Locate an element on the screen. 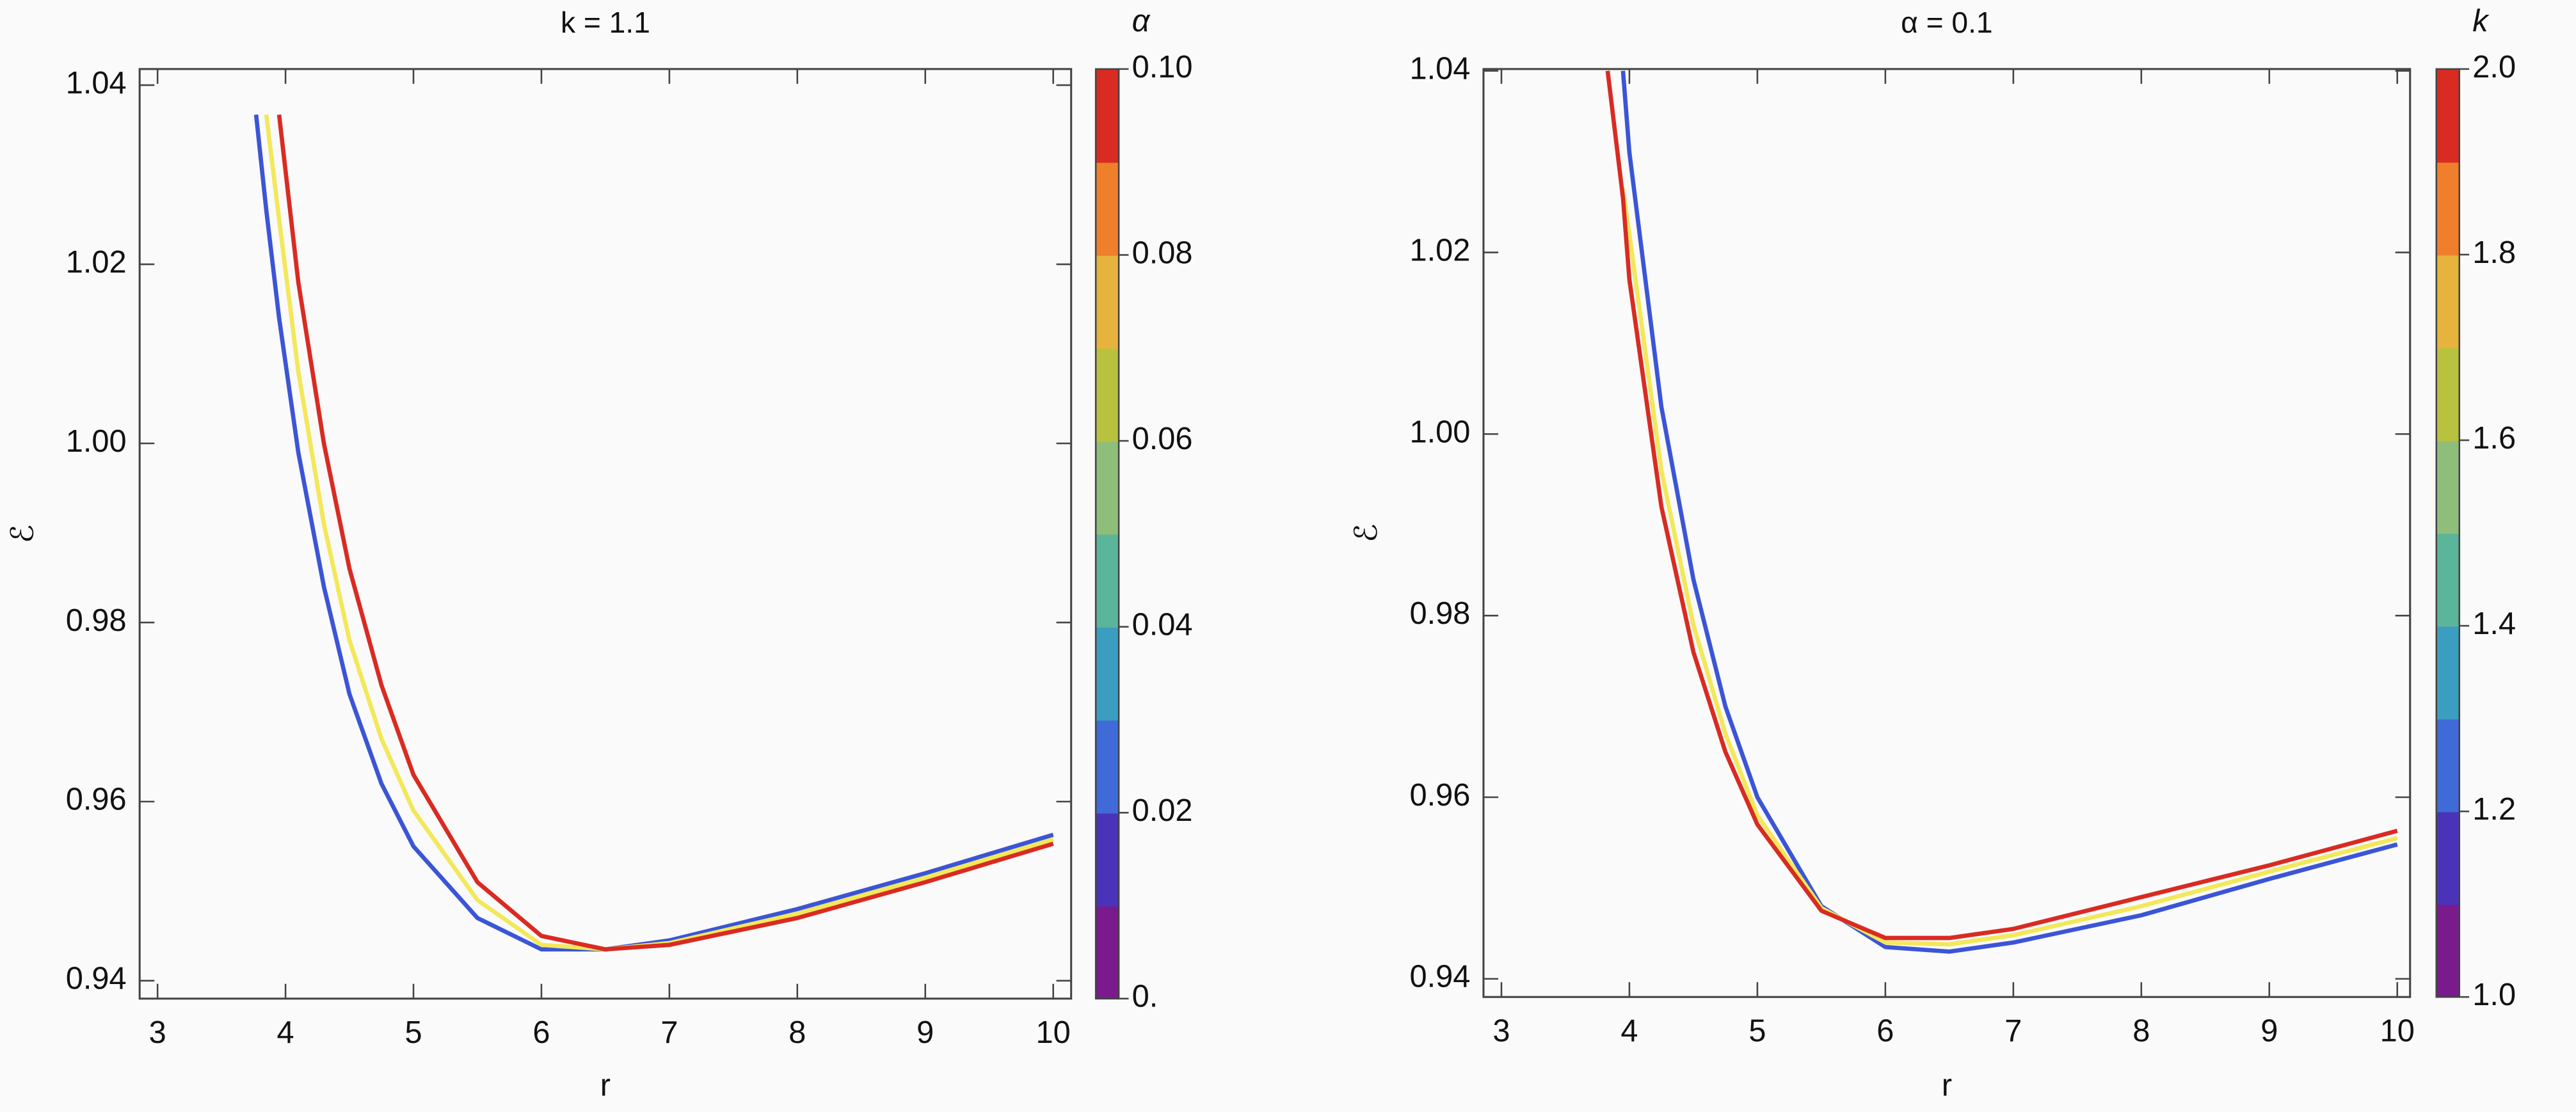 The image size is (2576, 1112). colorbar-tick-label: 0.08 is located at coordinates (1162, 253).